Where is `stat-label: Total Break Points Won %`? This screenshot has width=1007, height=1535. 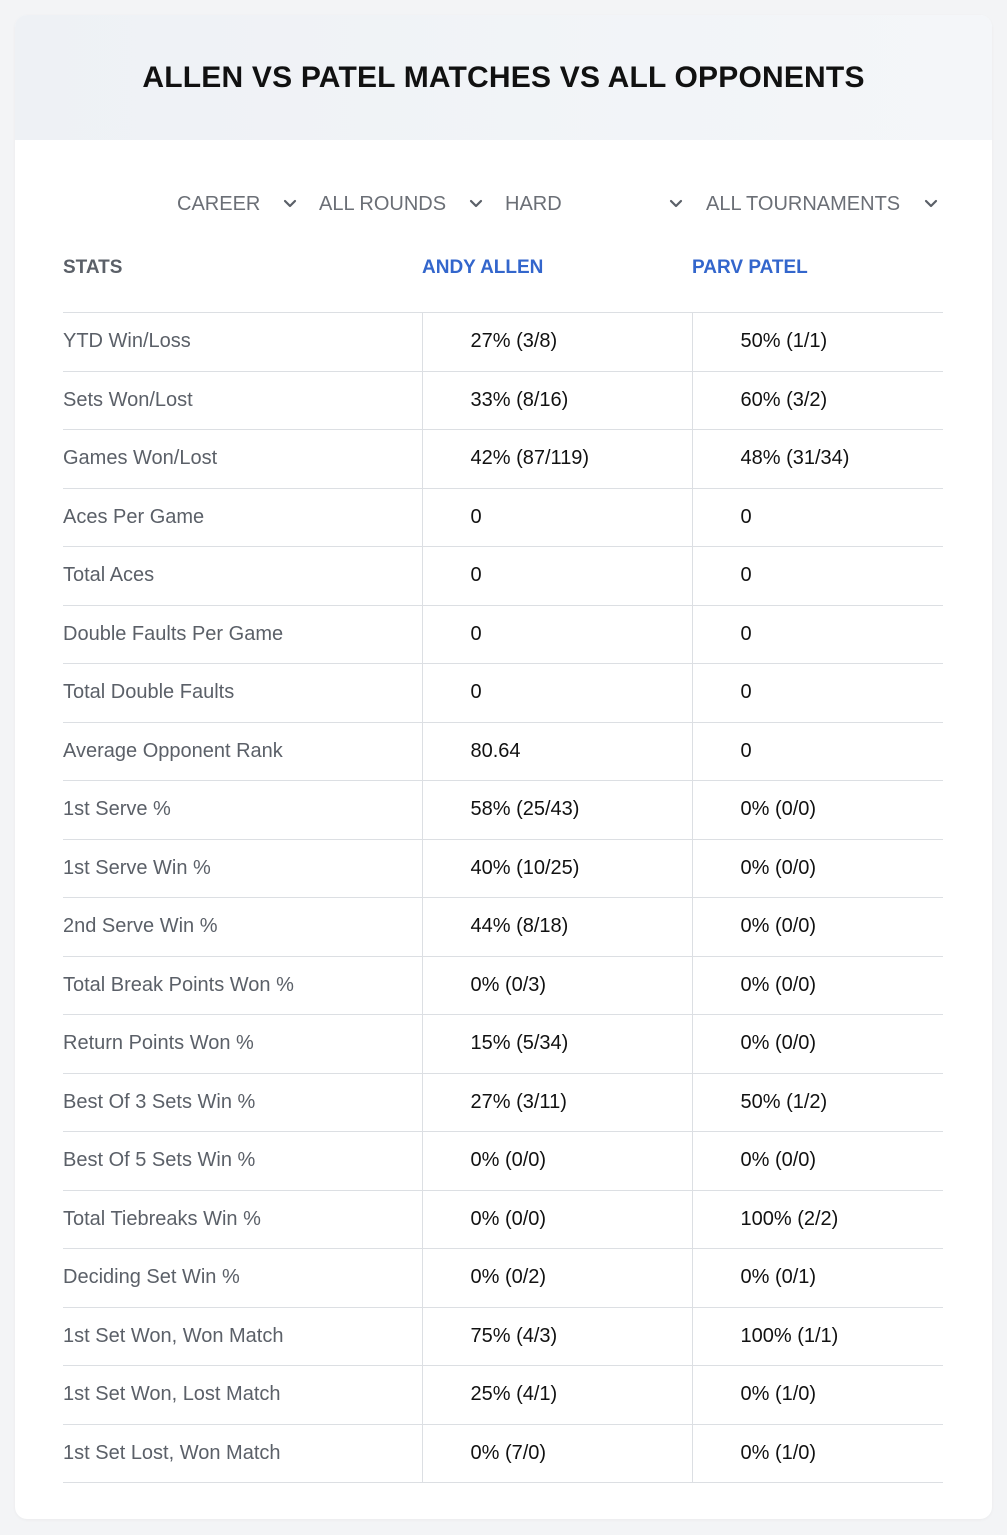
stat-label: Total Break Points Won % is located at coordinates (242, 985).